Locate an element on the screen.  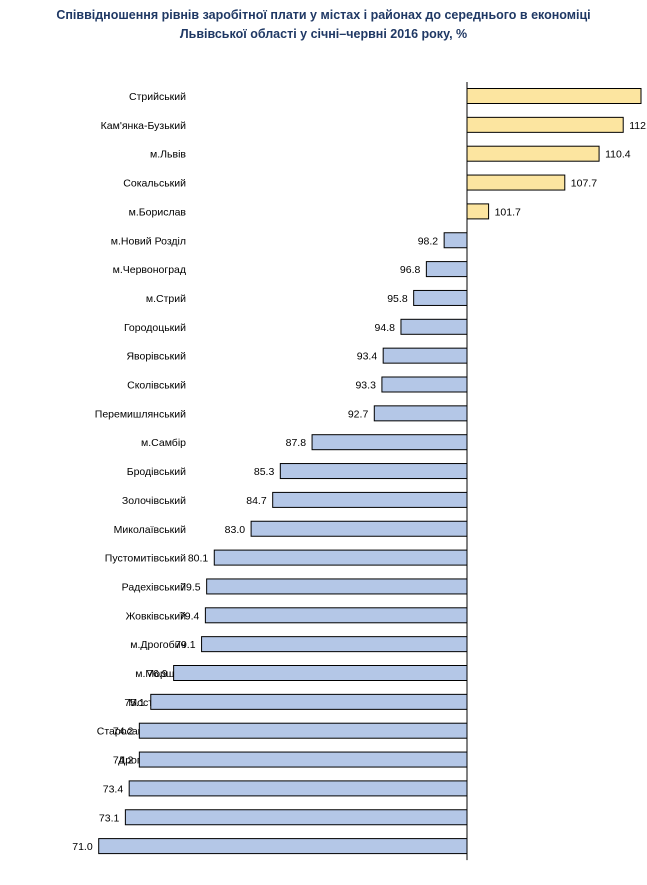
category-label: м.Червоноград is located at coordinates (149, 270).